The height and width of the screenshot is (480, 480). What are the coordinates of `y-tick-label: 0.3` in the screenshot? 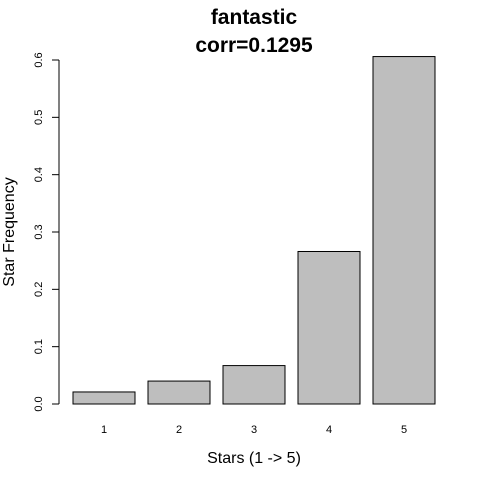 It's located at (39, 231).